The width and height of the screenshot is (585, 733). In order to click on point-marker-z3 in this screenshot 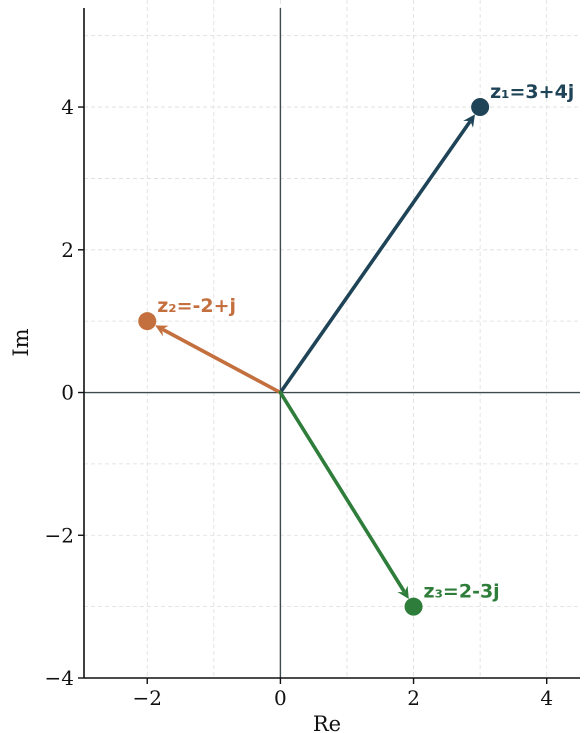, I will do `click(413, 606)`.